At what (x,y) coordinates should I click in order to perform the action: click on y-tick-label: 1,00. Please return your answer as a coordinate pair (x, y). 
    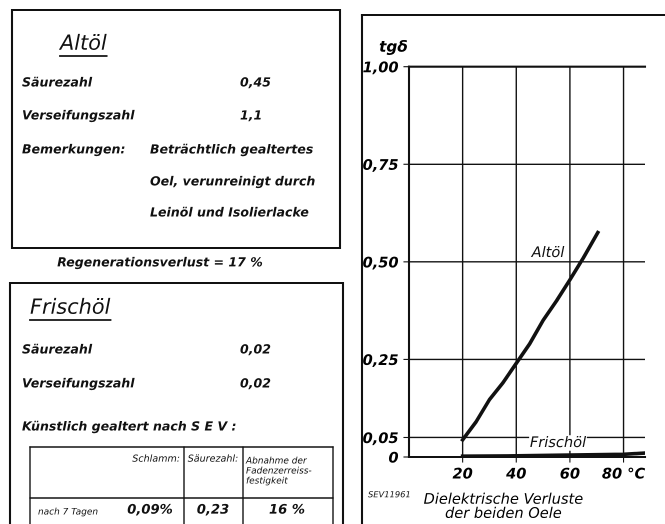
    Looking at the image, I should click on (380, 67).